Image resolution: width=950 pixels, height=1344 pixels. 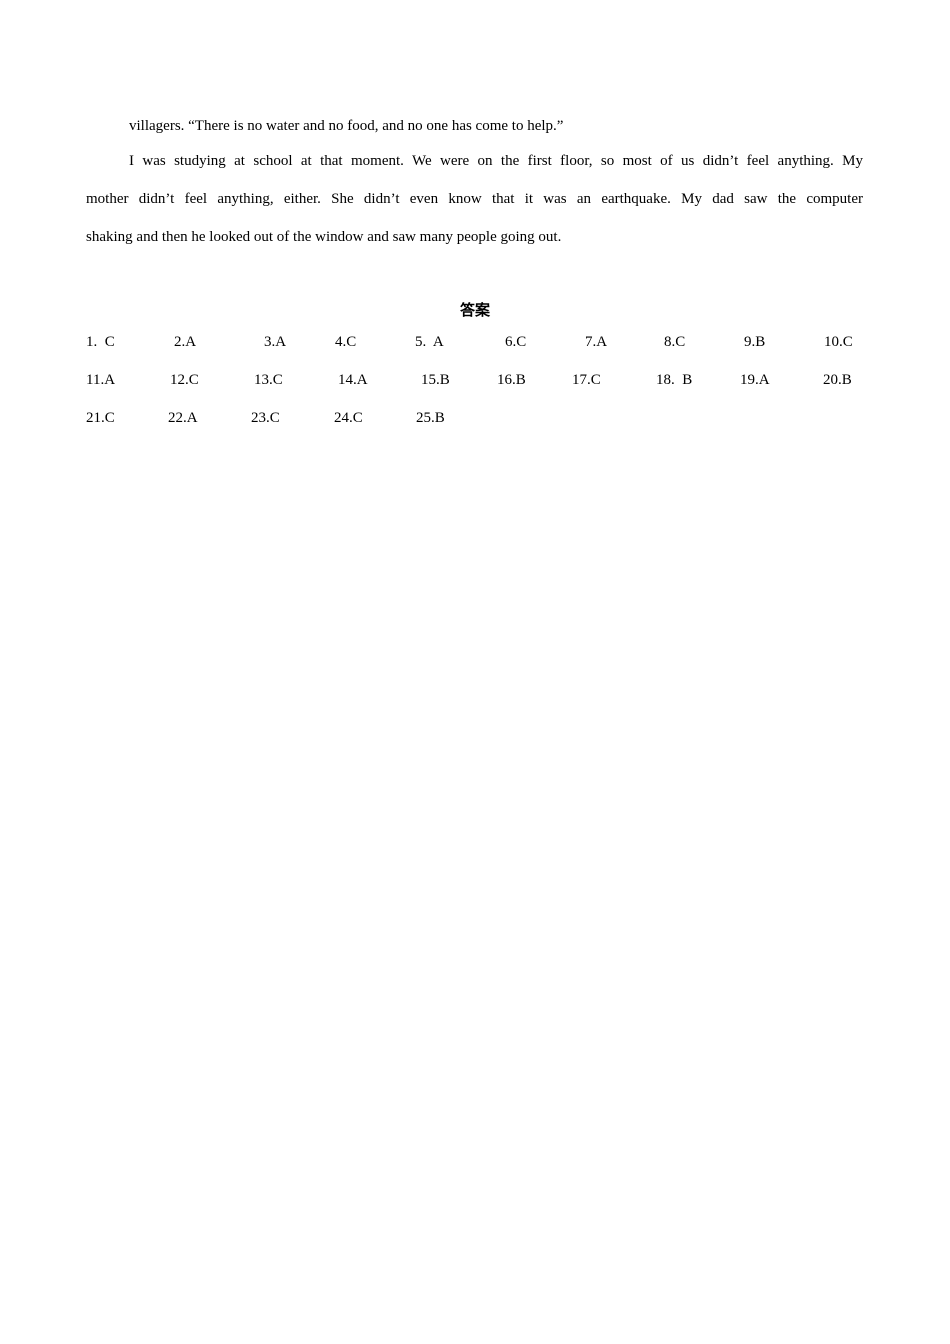 I want to click on answer-item: 22.A, so click(x=183, y=418).